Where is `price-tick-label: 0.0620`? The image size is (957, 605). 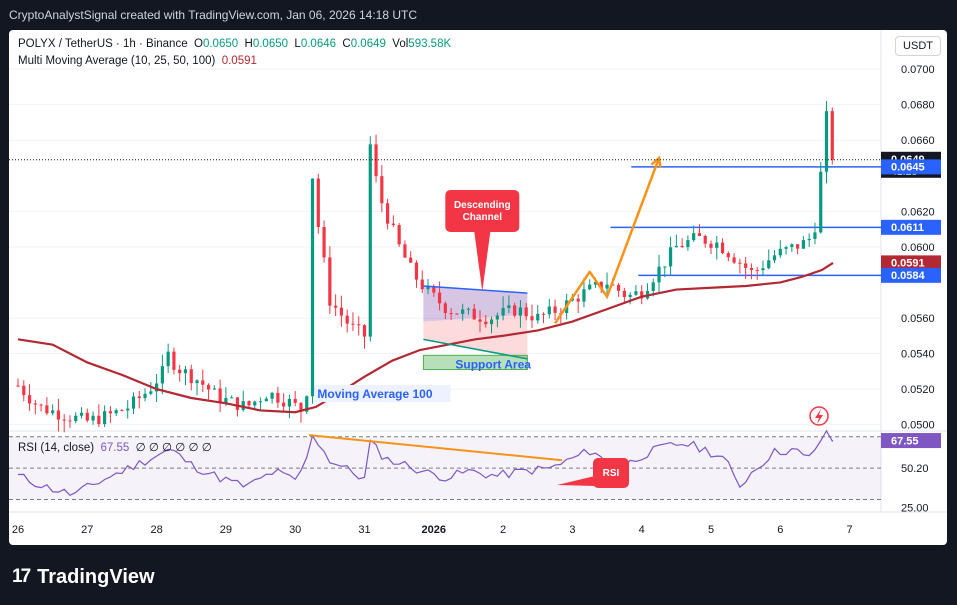
price-tick-label: 0.0620 is located at coordinates (918, 212).